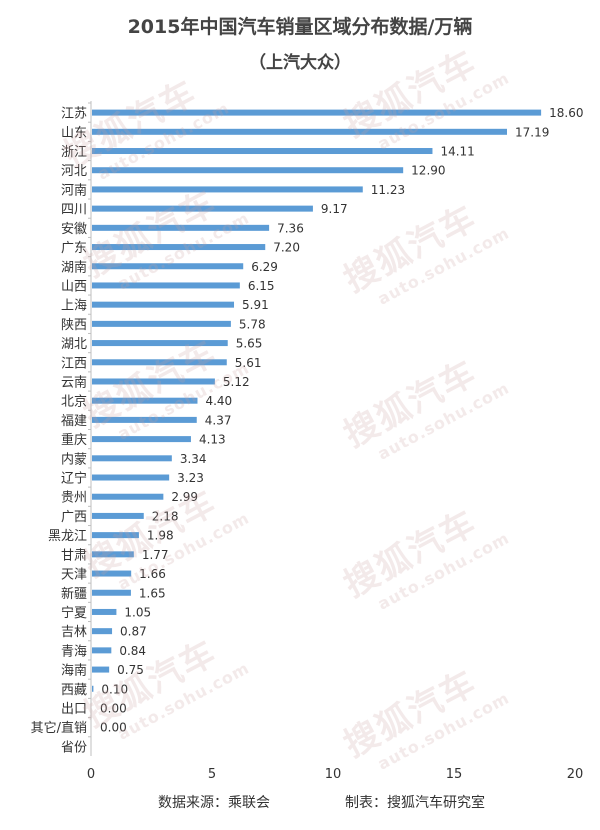 This screenshot has height=830, width=600. Describe the element at coordinates (74, 248) in the screenshot. I see `category-label: 广东` at that location.